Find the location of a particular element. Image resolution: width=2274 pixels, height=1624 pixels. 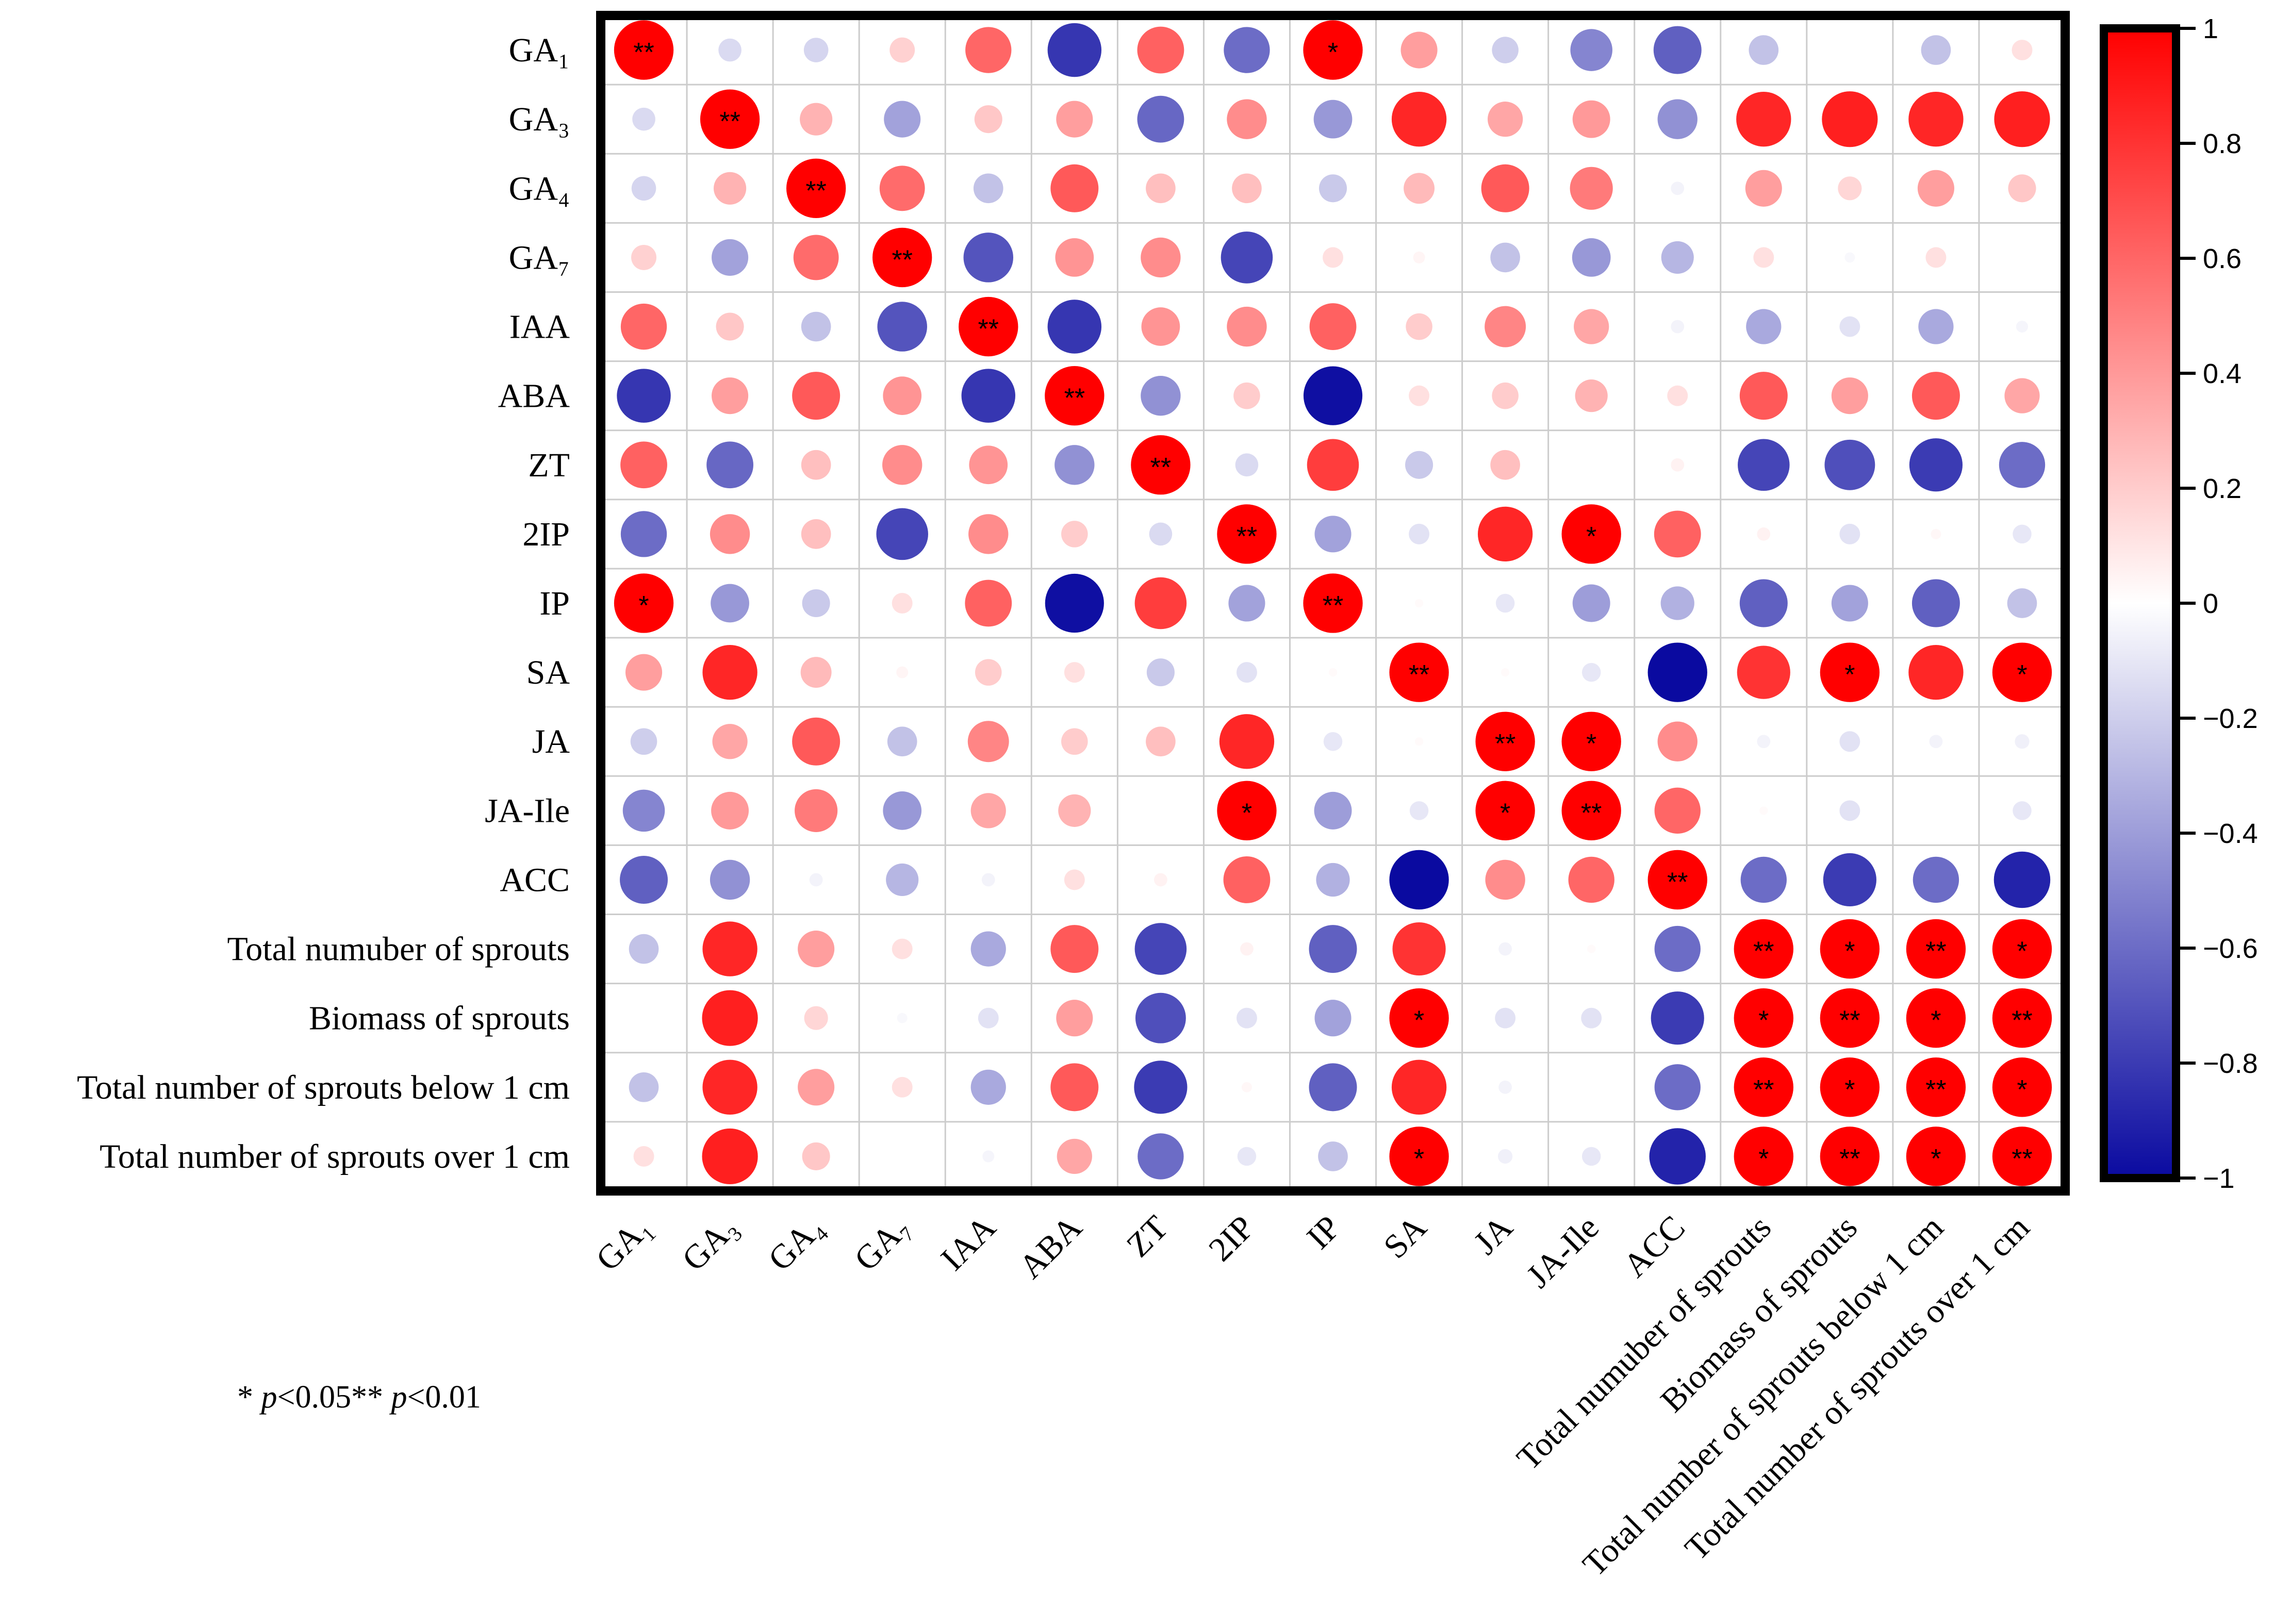

colorbar-tick-label: 1 is located at coordinates (2210, 28).